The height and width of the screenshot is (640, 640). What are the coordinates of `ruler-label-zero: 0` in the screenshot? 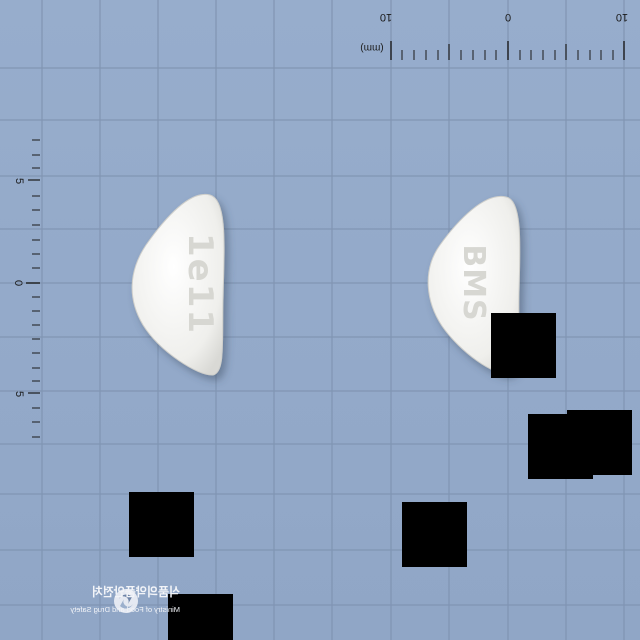 It's located at (508, 17).